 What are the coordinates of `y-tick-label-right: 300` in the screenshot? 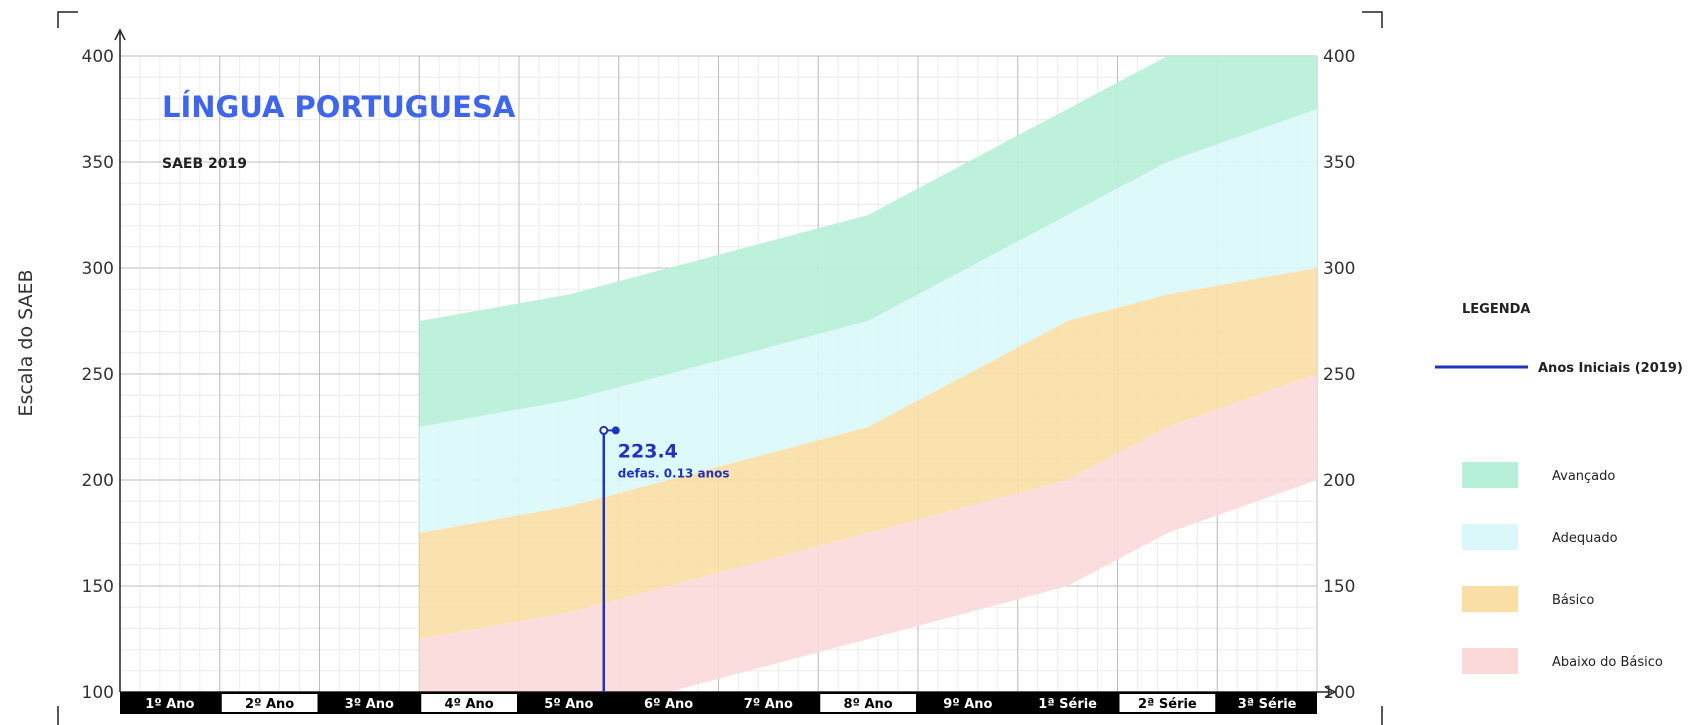 It's located at (1339, 269).